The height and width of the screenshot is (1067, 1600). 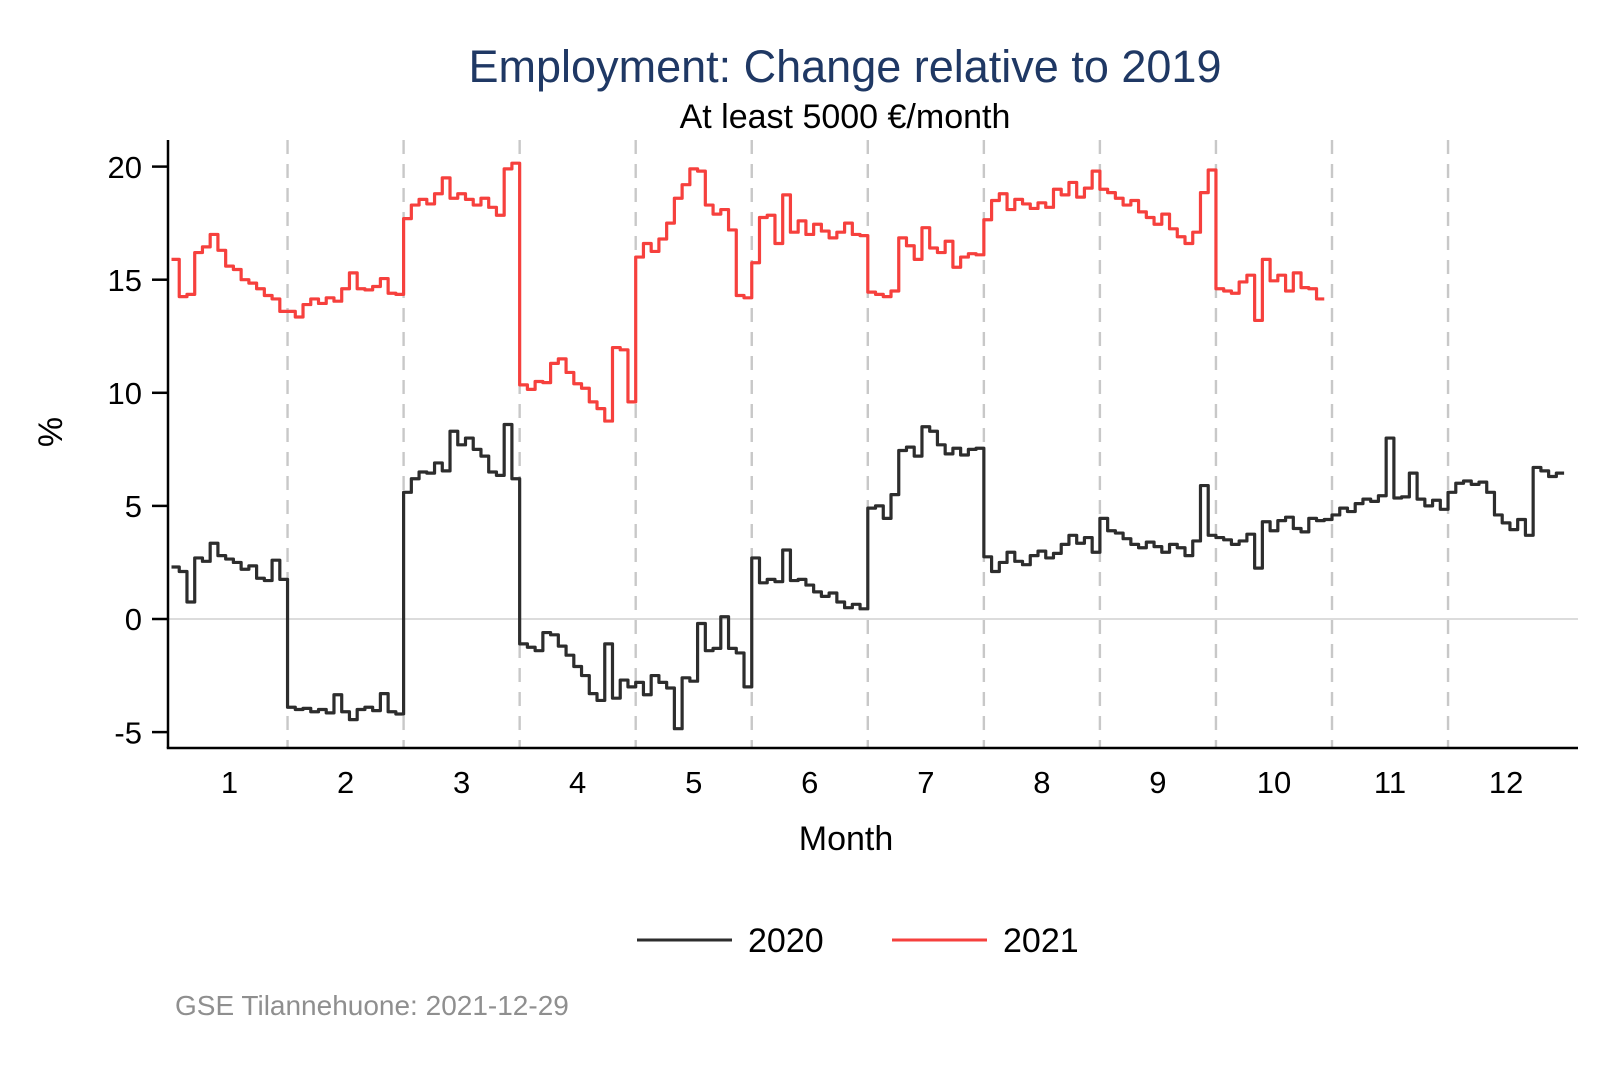 What do you see at coordinates (693, 782) in the screenshot?
I see `x-tick-label-5: 5` at bounding box center [693, 782].